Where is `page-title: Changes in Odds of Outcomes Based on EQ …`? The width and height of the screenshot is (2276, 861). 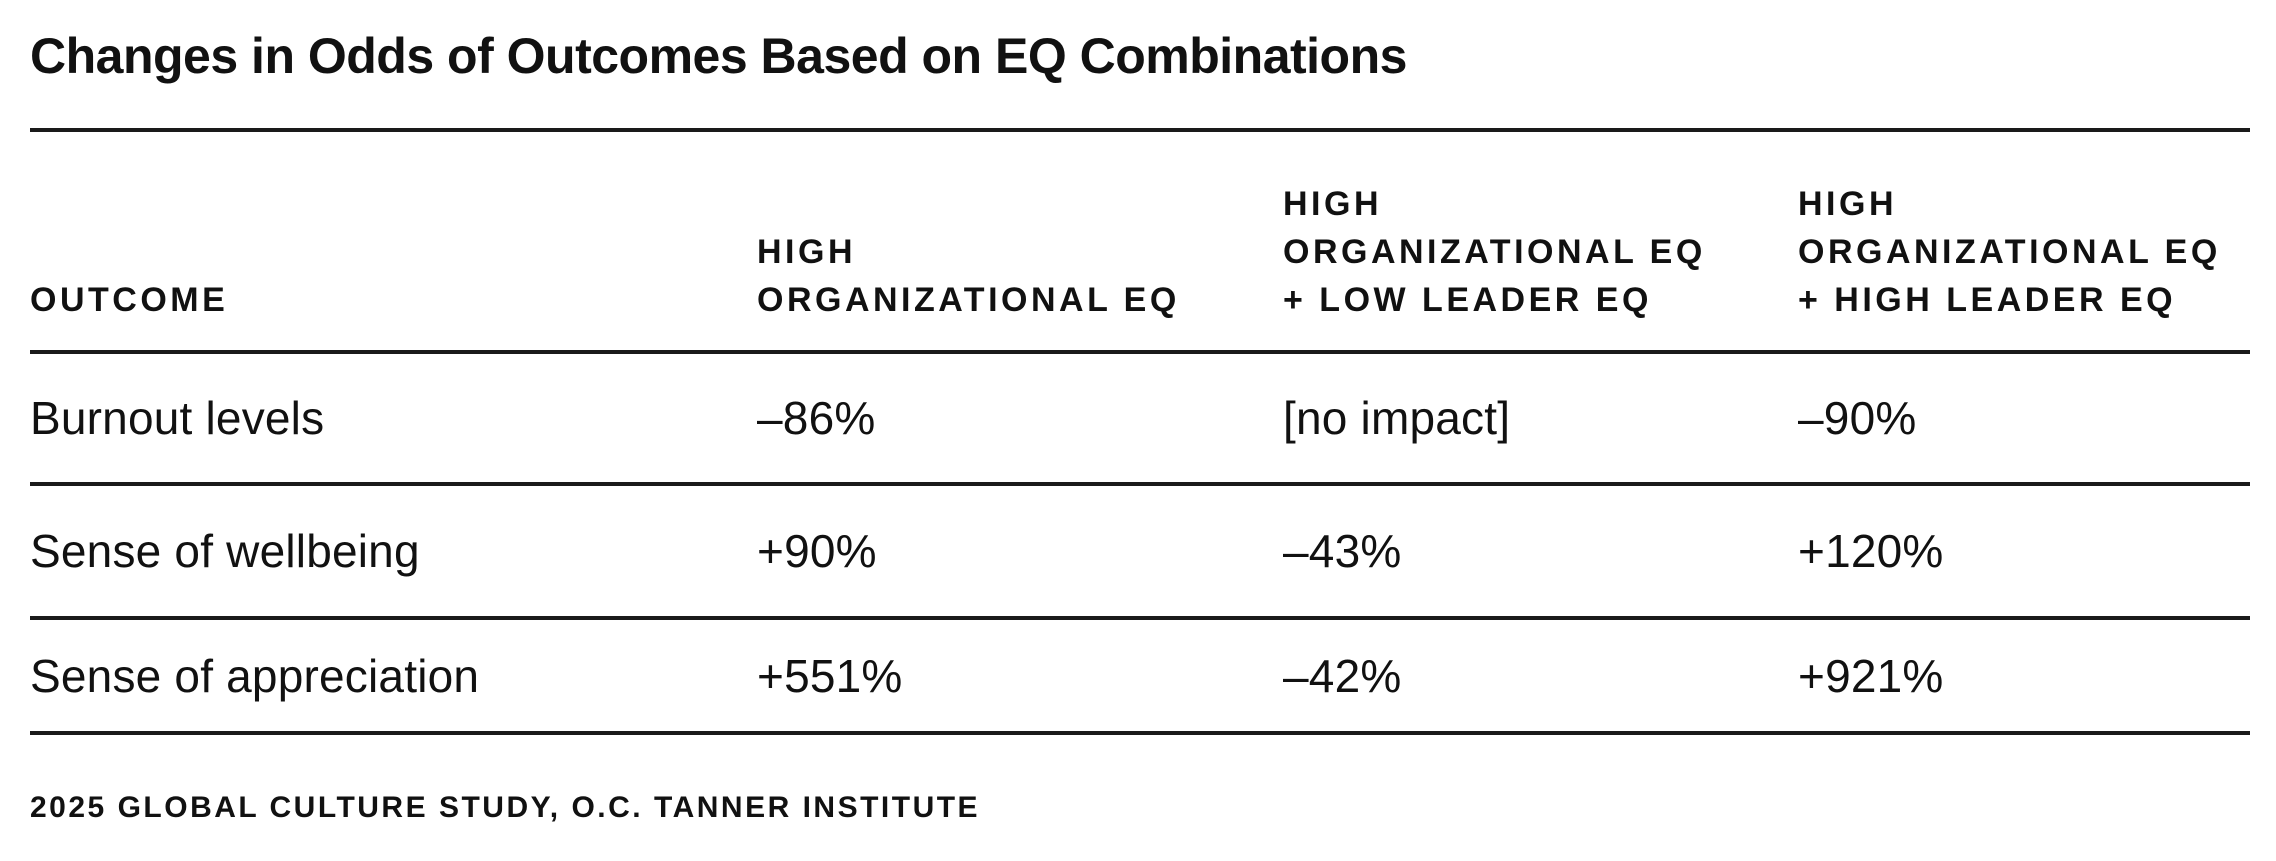 page-title: Changes in Odds of Outcomes Based on EQ … is located at coordinates (718, 56).